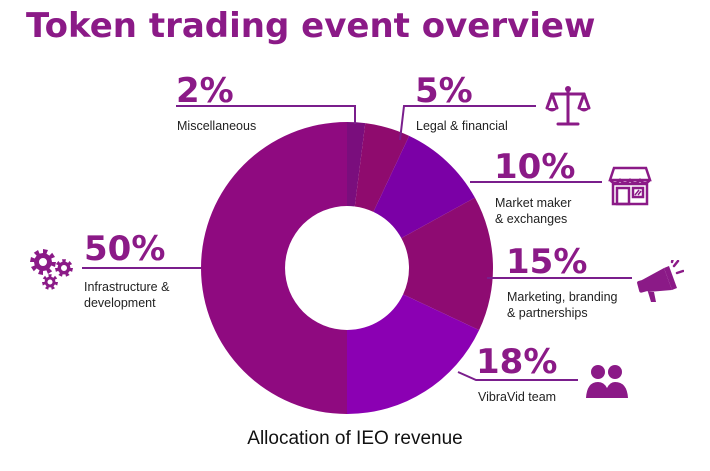  Describe the element at coordinates (535, 167) in the screenshot. I see `pct-label-market: 10%` at that location.